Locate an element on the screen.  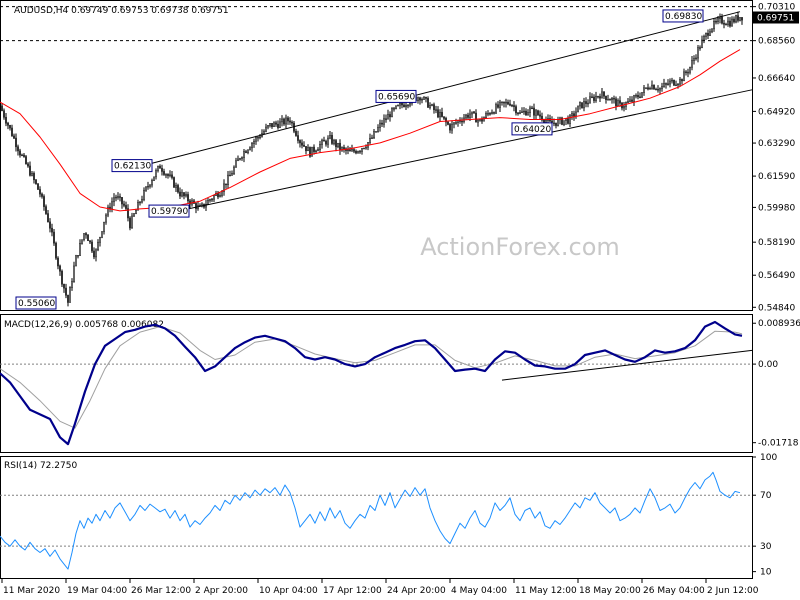
macd-axis: 0.008936 0.00 -0.01718 is located at coordinates (776, 384).